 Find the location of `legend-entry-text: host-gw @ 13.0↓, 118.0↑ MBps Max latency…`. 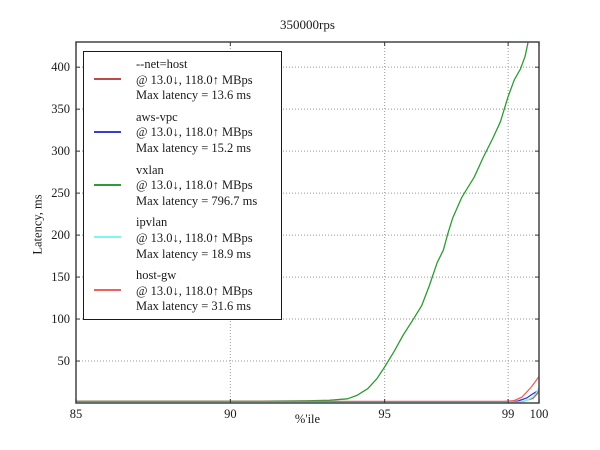

legend-entry-text: host-gw @ 13.0↓, 118.0↑ MBps Max latency… is located at coordinates (194, 291).